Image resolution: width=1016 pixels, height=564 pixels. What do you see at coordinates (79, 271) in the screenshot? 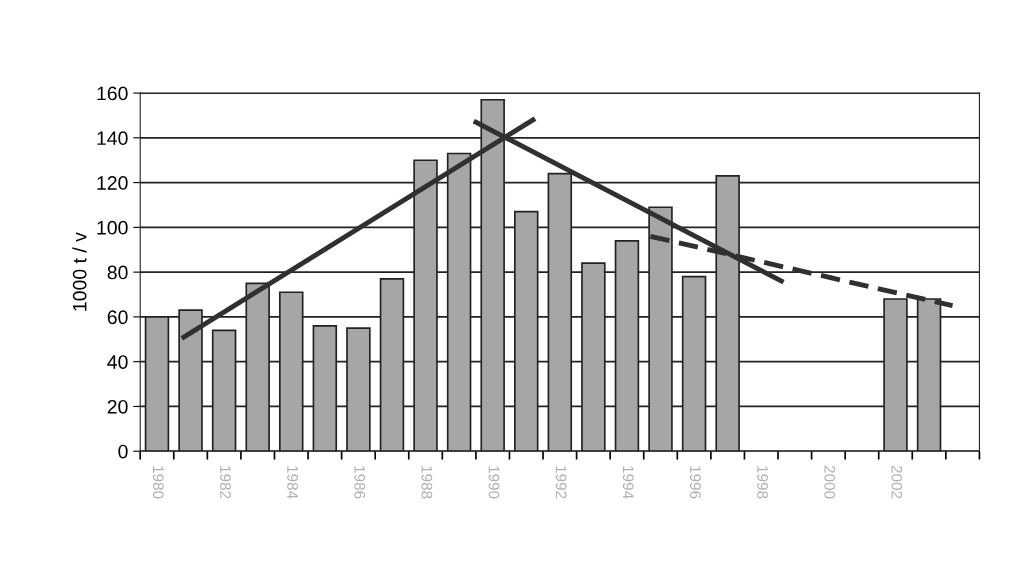
I see `y-axis-title: 1000 t / v` at bounding box center [79, 271].